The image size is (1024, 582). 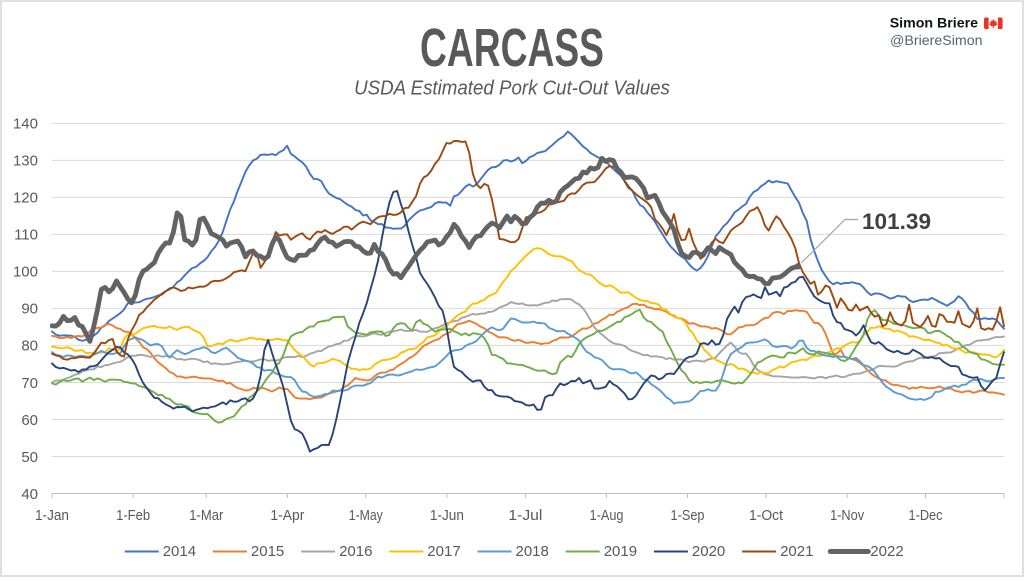 What do you see at coordinates (29, 457) in the screenshot?
I see `svg-text: 50` at bounding box center [29, 457].